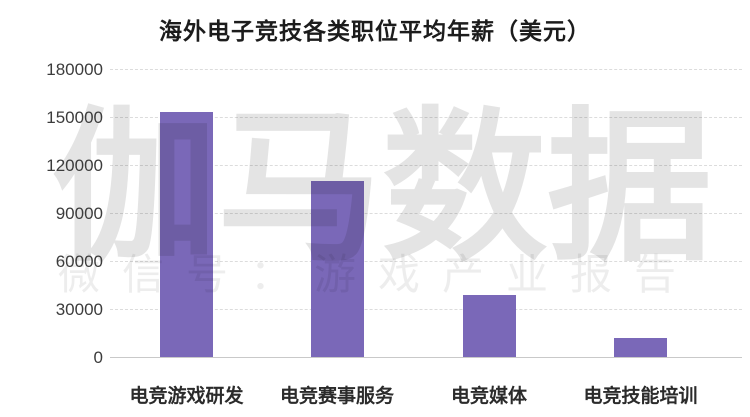 The height and width of the screenshot is (417, 750). What do you see at coordinates (336, 396) in the screenshot?
I see `x-axis-label: 电竞赛事服务` at bounding box center [336, 396].